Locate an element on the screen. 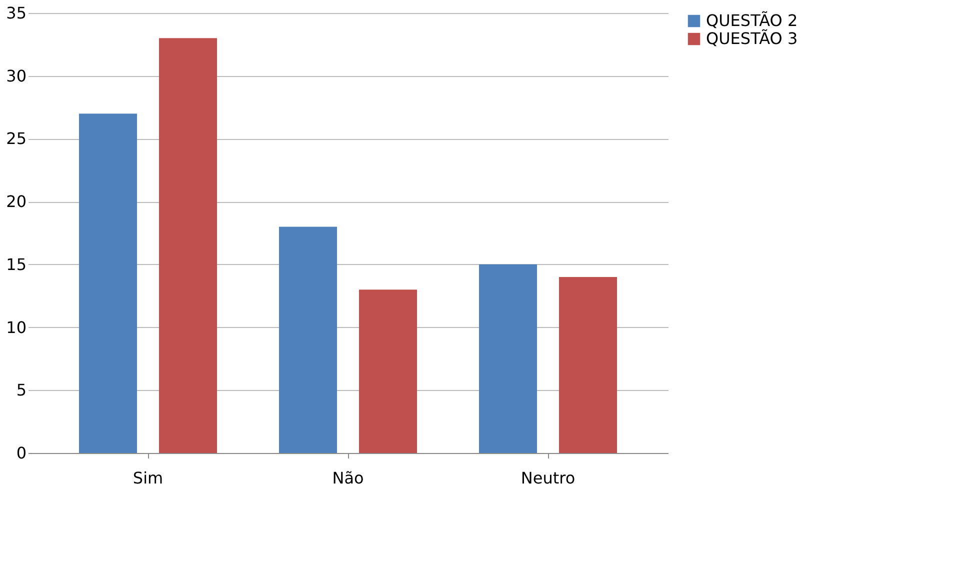 This screenshot has height=583, width=958. y-tick-label: 5 is located at coordinates (21, 390).